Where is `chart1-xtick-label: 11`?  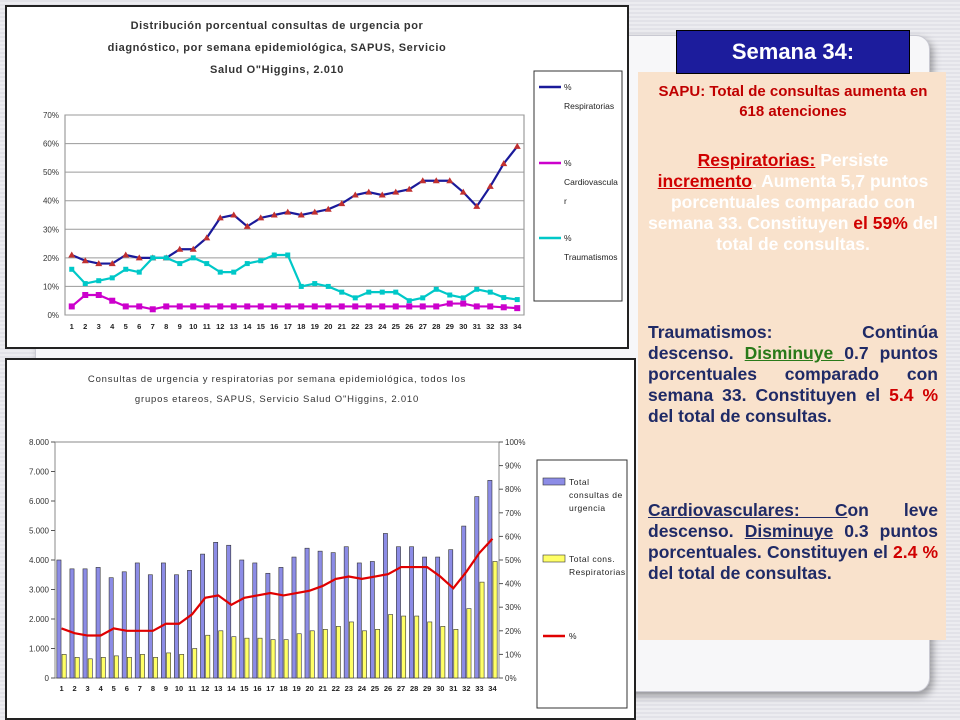 chart1-xtick-label: 11 is located at coordinates (207, 326).